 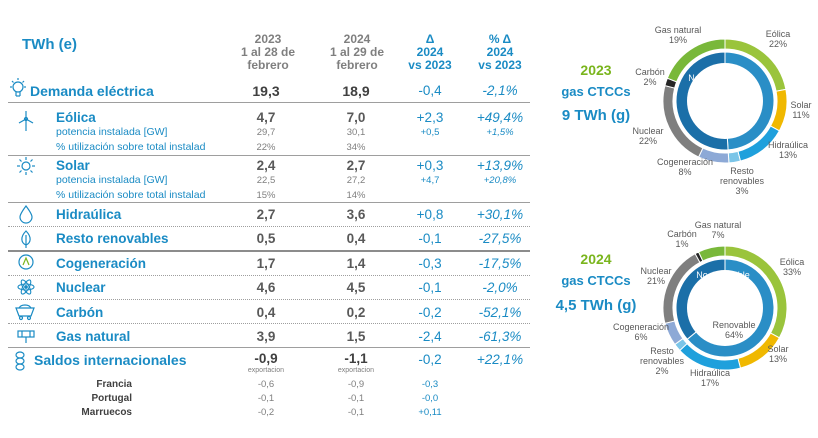 I want to click on sun-icon, so click(x=26, y=166).